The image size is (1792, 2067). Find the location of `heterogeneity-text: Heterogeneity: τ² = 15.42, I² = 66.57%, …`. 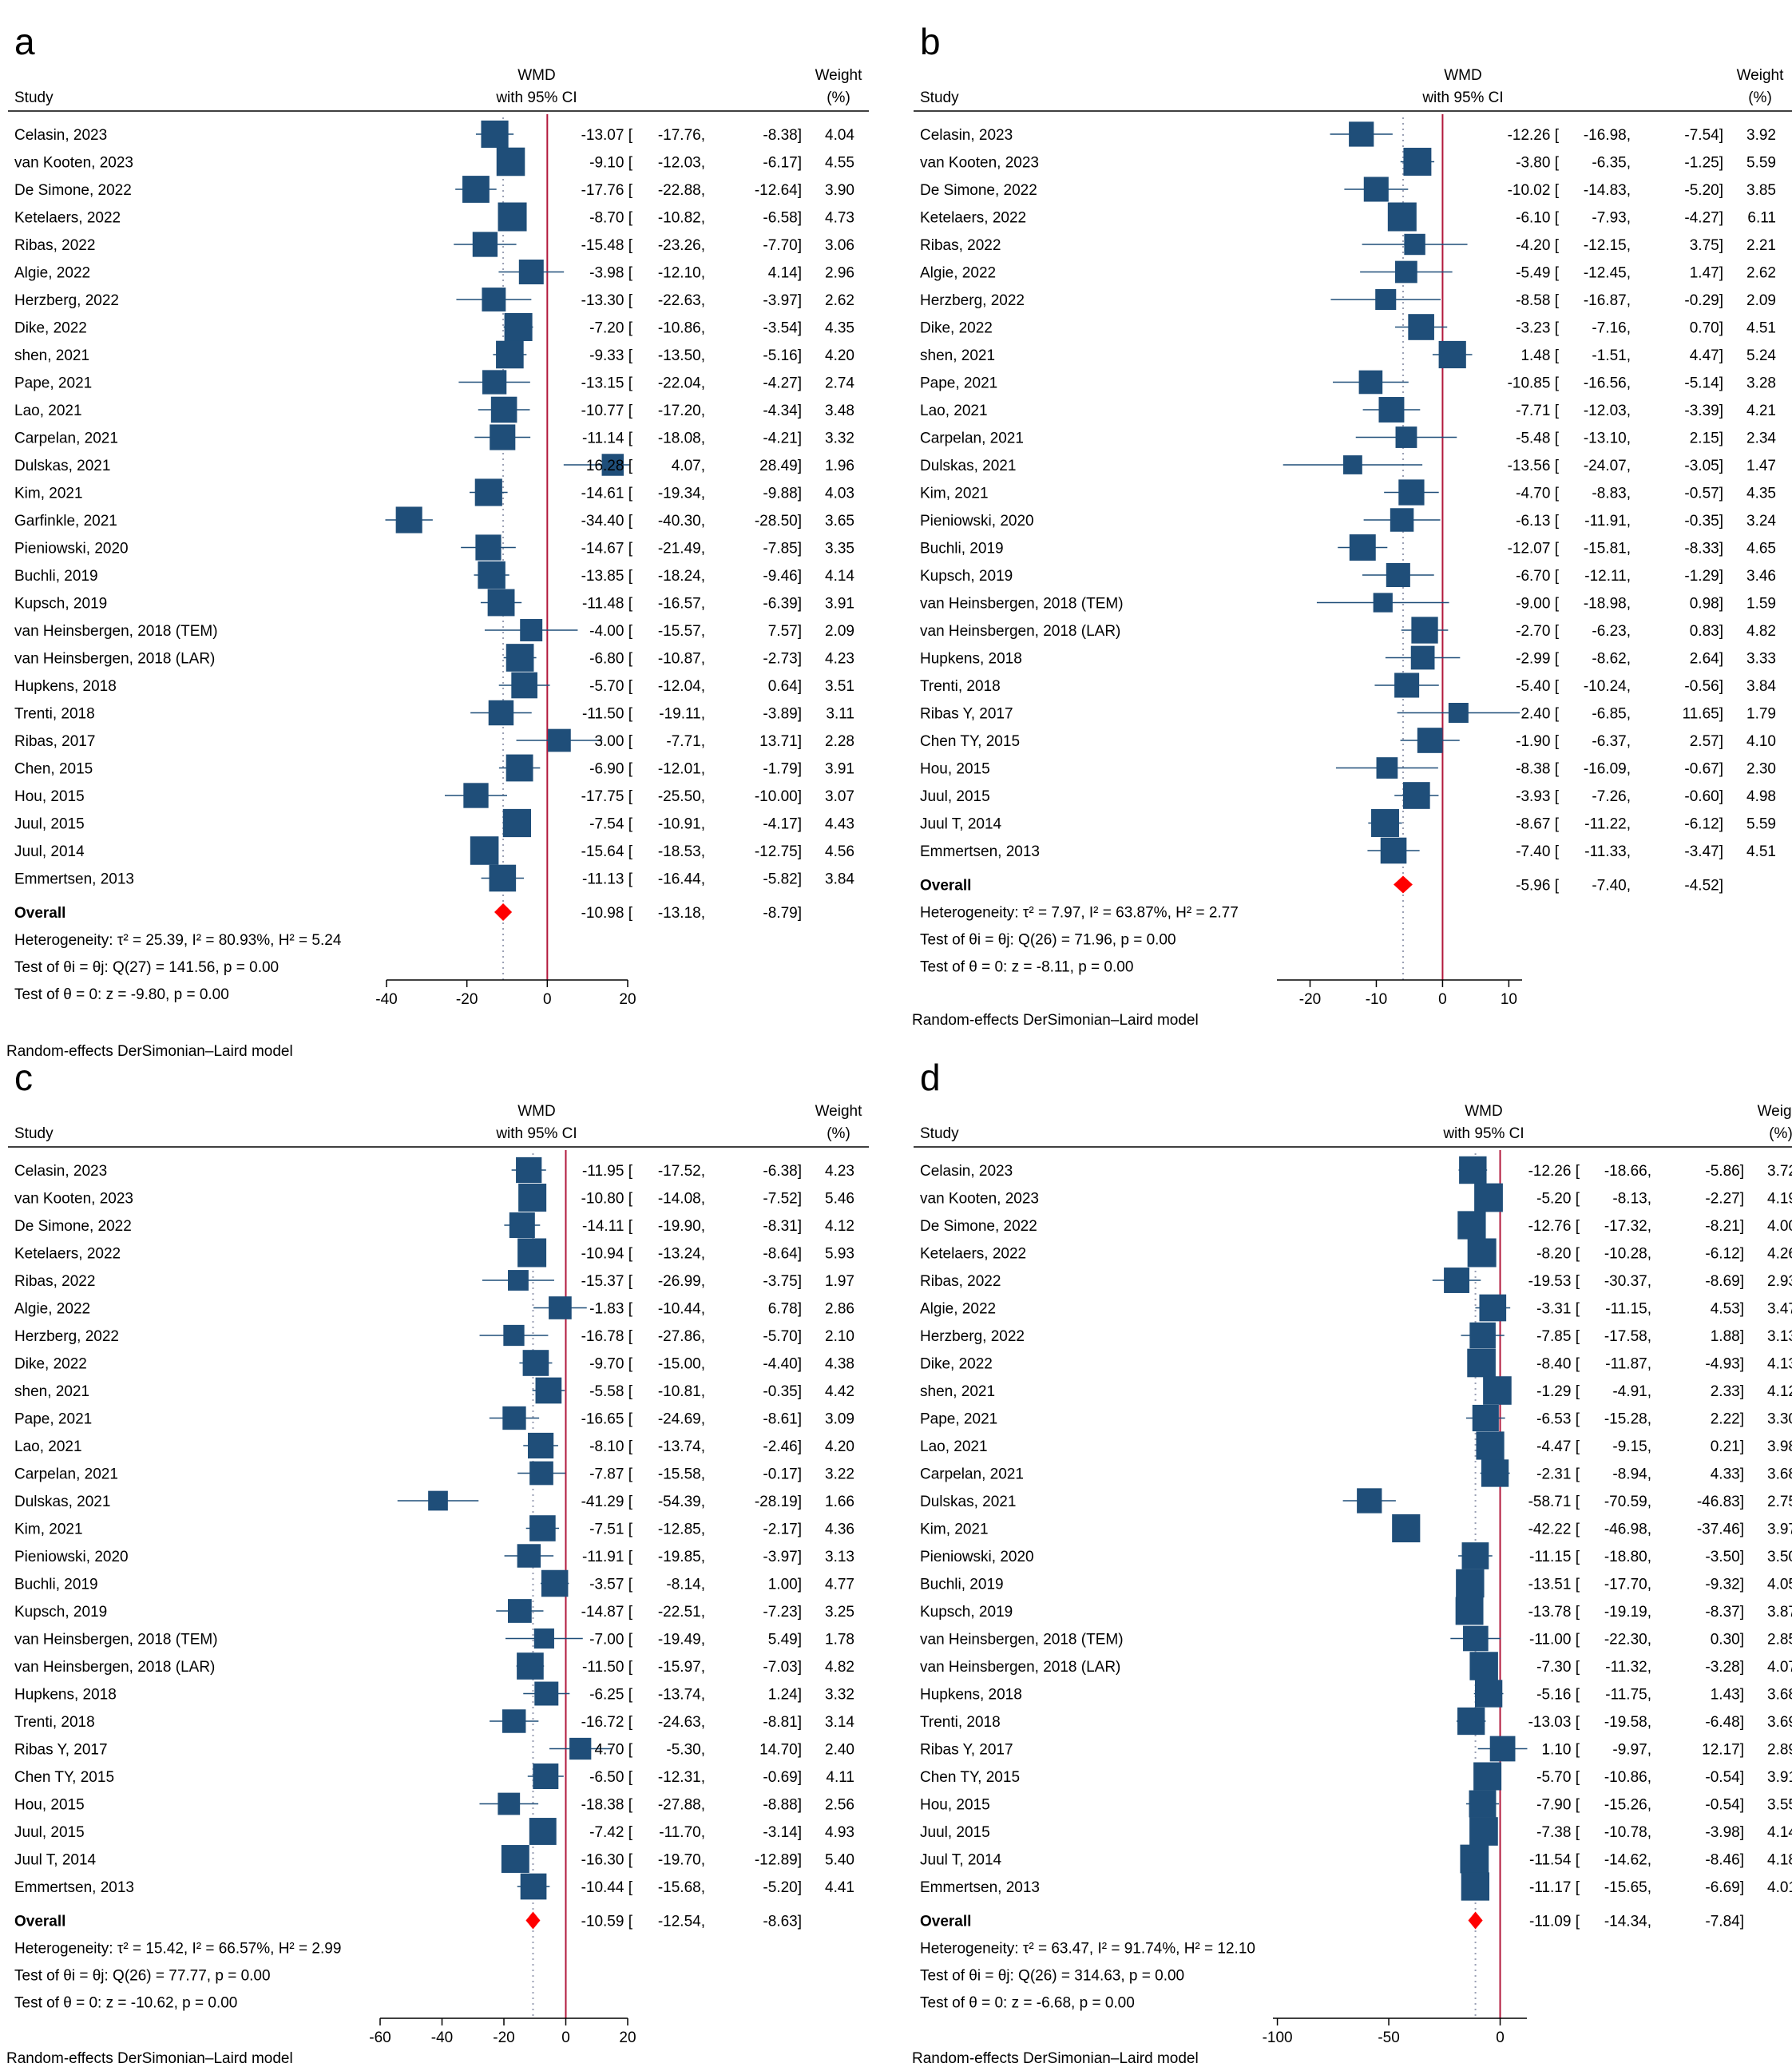

heterogeneity-text: Heterogeneity: τ² = 15.42, I² = 66.57%, … is located at coordinates (177, 1949).